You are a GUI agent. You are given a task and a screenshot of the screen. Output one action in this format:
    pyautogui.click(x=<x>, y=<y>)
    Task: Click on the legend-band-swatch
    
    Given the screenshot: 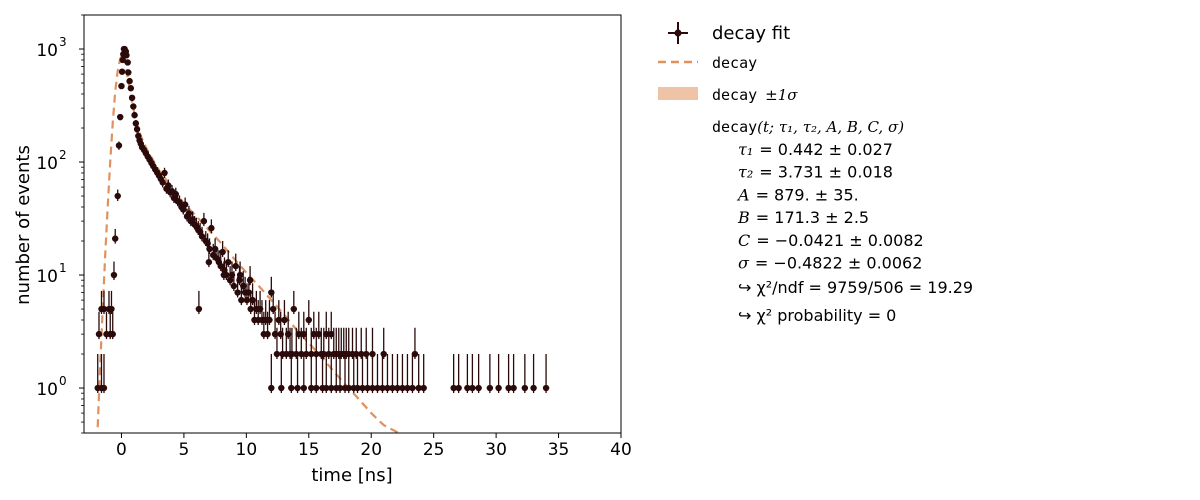 What is the action you would take?
    pyautogui.click(x=678, y=93)
    